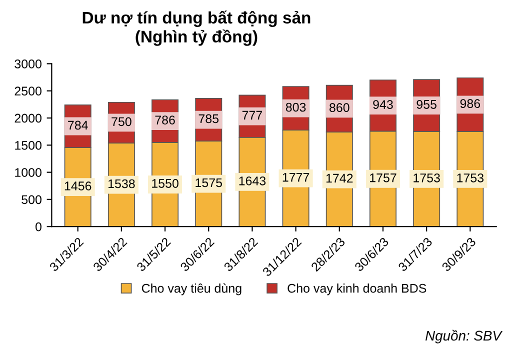 The image size is (517, 354). I want to click on y-tick-label: 2500, so click(28, 91).